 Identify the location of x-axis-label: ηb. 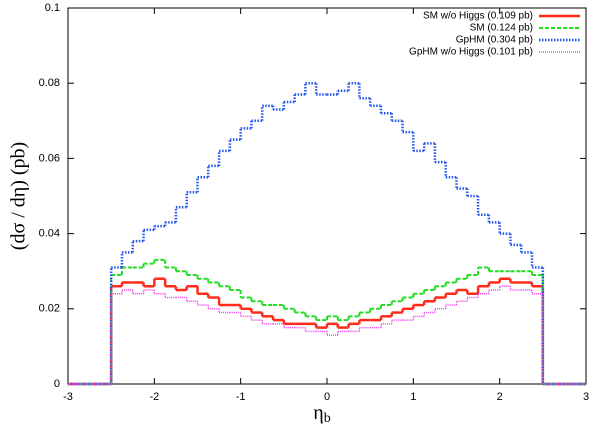
(321, 414).